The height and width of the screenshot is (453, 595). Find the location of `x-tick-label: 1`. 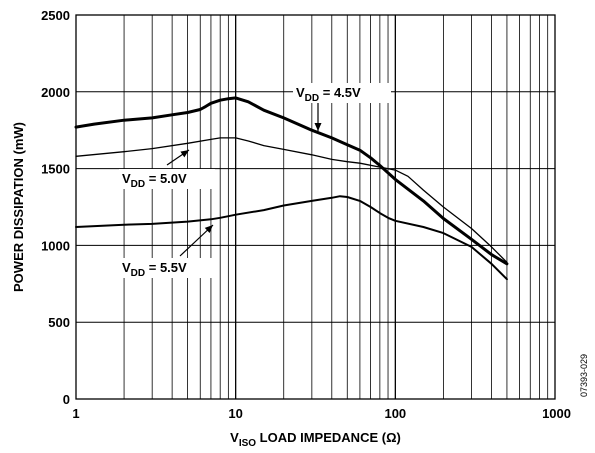

x-tick-label: 1 is located at coordinates (75, 413).